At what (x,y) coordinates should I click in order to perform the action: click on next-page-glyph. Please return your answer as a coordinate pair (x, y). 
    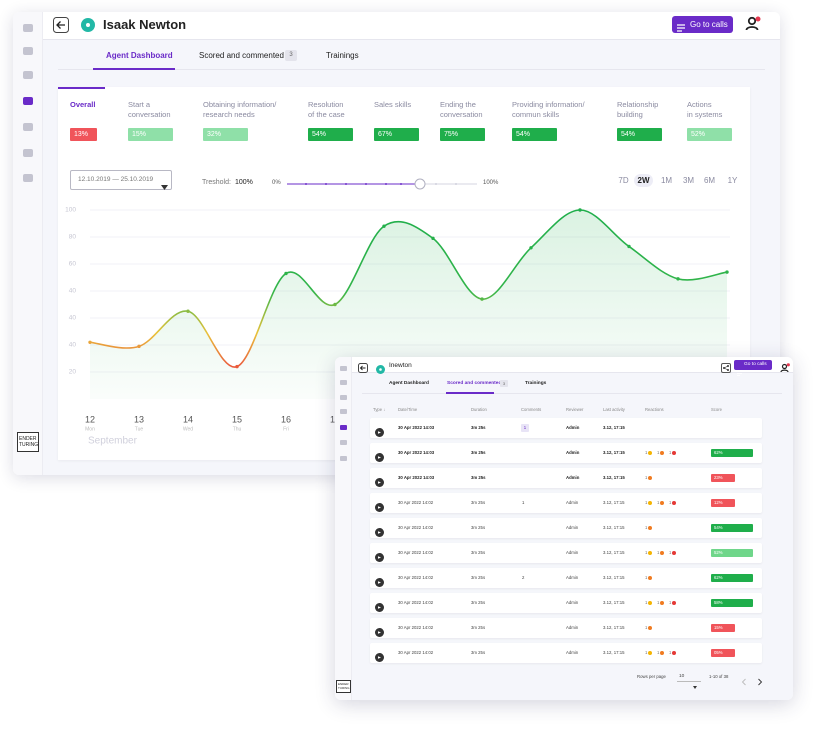
    Looking at the image, I should click on (760, 682).